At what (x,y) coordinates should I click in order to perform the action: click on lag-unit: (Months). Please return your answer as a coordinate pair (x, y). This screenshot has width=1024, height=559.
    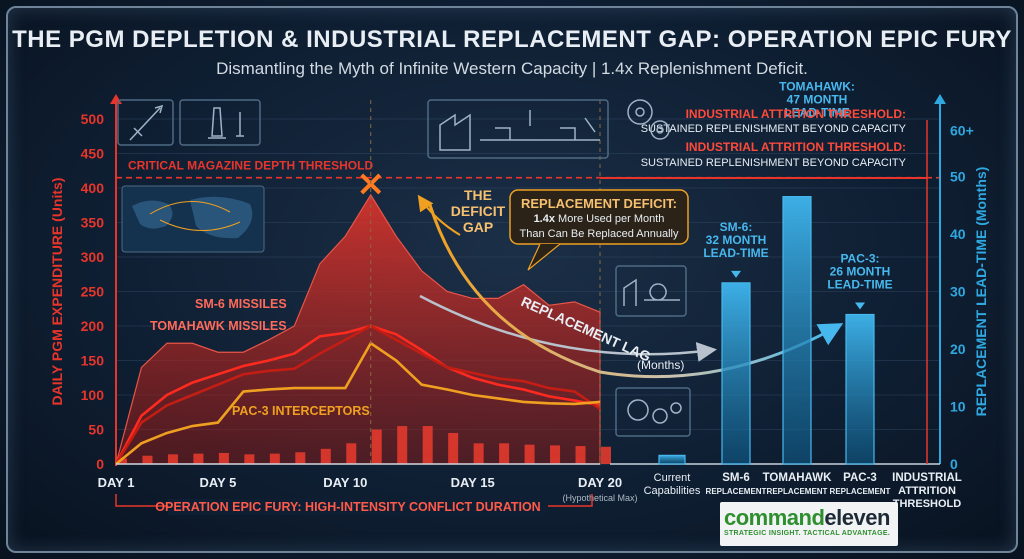
    Looking at the image, I should click on (660, 365).